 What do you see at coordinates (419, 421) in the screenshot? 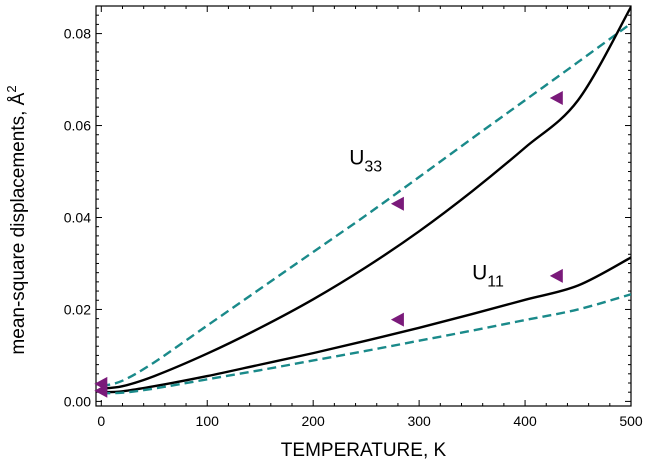
I see `x-tick-label: 300` at bounding box center [419, 421].